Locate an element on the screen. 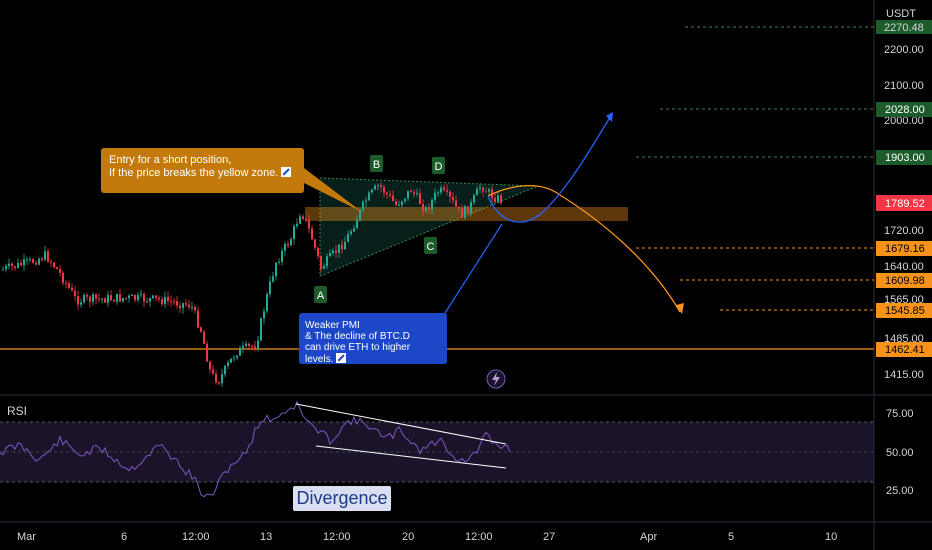  rsi-tick: 75.00 is located at coordinates (900, 414).